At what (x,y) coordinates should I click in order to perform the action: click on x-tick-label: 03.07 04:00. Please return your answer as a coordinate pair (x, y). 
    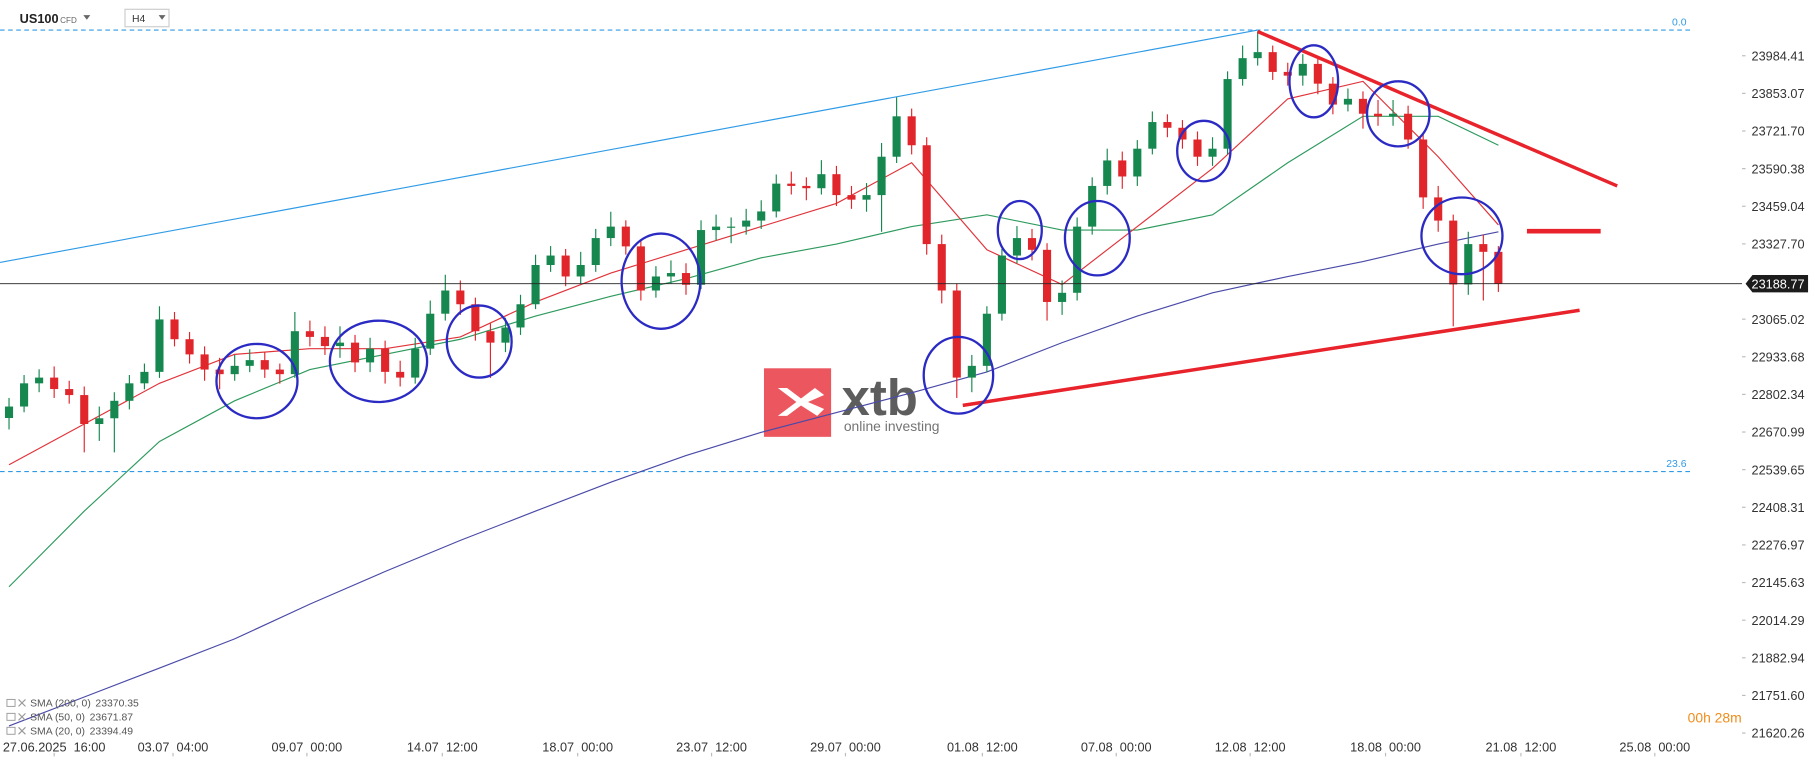
    Looking at the image, I should click on (173, 747).